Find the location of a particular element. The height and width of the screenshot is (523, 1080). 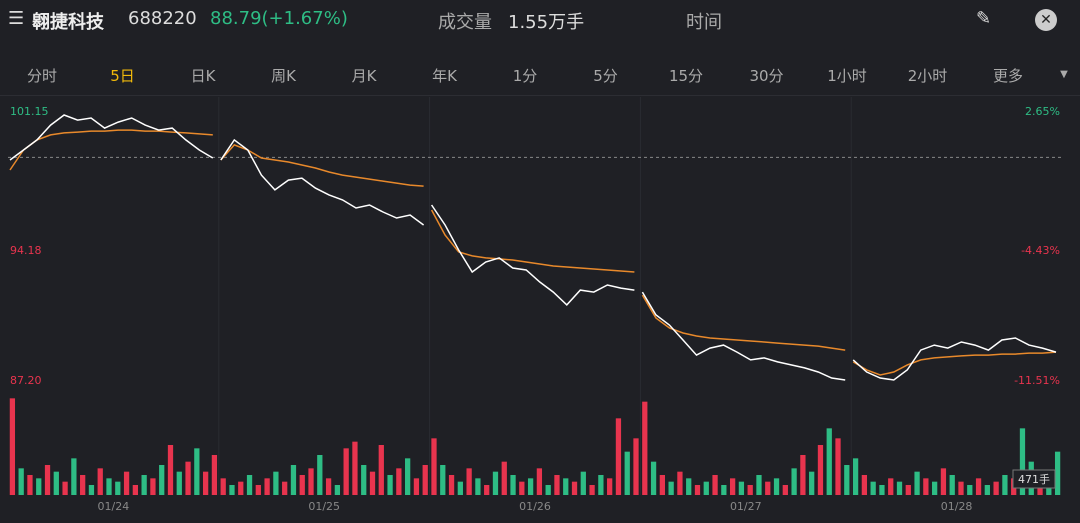

tab: 1小时 is located at coordinates (847, 76).